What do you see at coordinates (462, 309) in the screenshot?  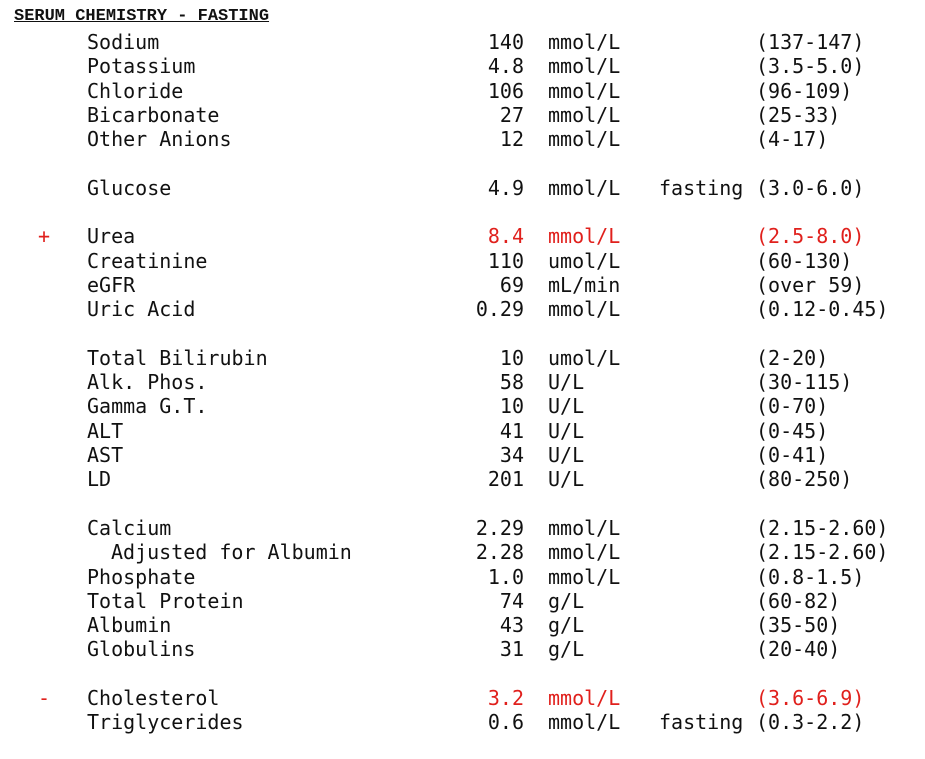 I see `result-row: Uric Acid 0.29 mmol/L (0.12-0.45)` at bounding box center [462, 309].